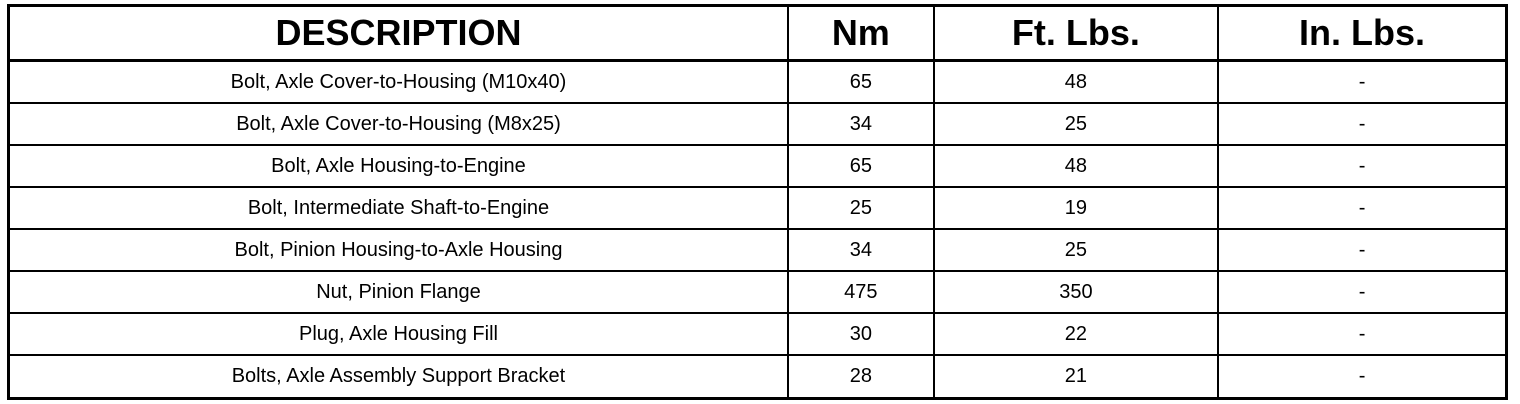 The height and width of the screenshot is (404, 1520). What do you see at coordinates (398, 207) in the screenshot?
I see `description-cell: Bolt, Intermediate Shaft-to-Engine` at bounding box center [398, 207].